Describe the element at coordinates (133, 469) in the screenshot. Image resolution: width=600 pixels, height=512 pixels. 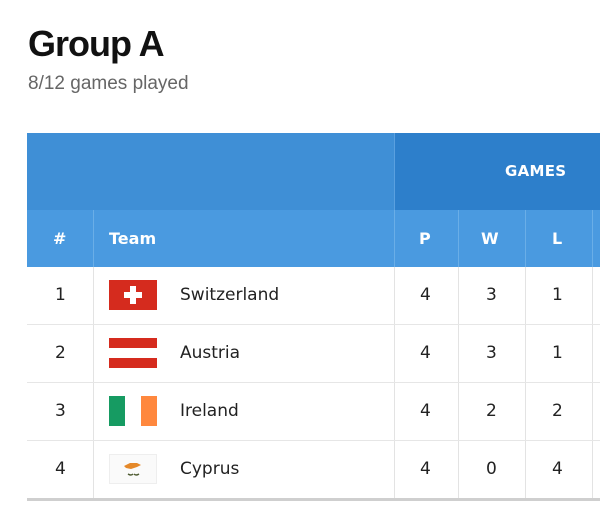
I see `cyprus-flag-icon` at that location.